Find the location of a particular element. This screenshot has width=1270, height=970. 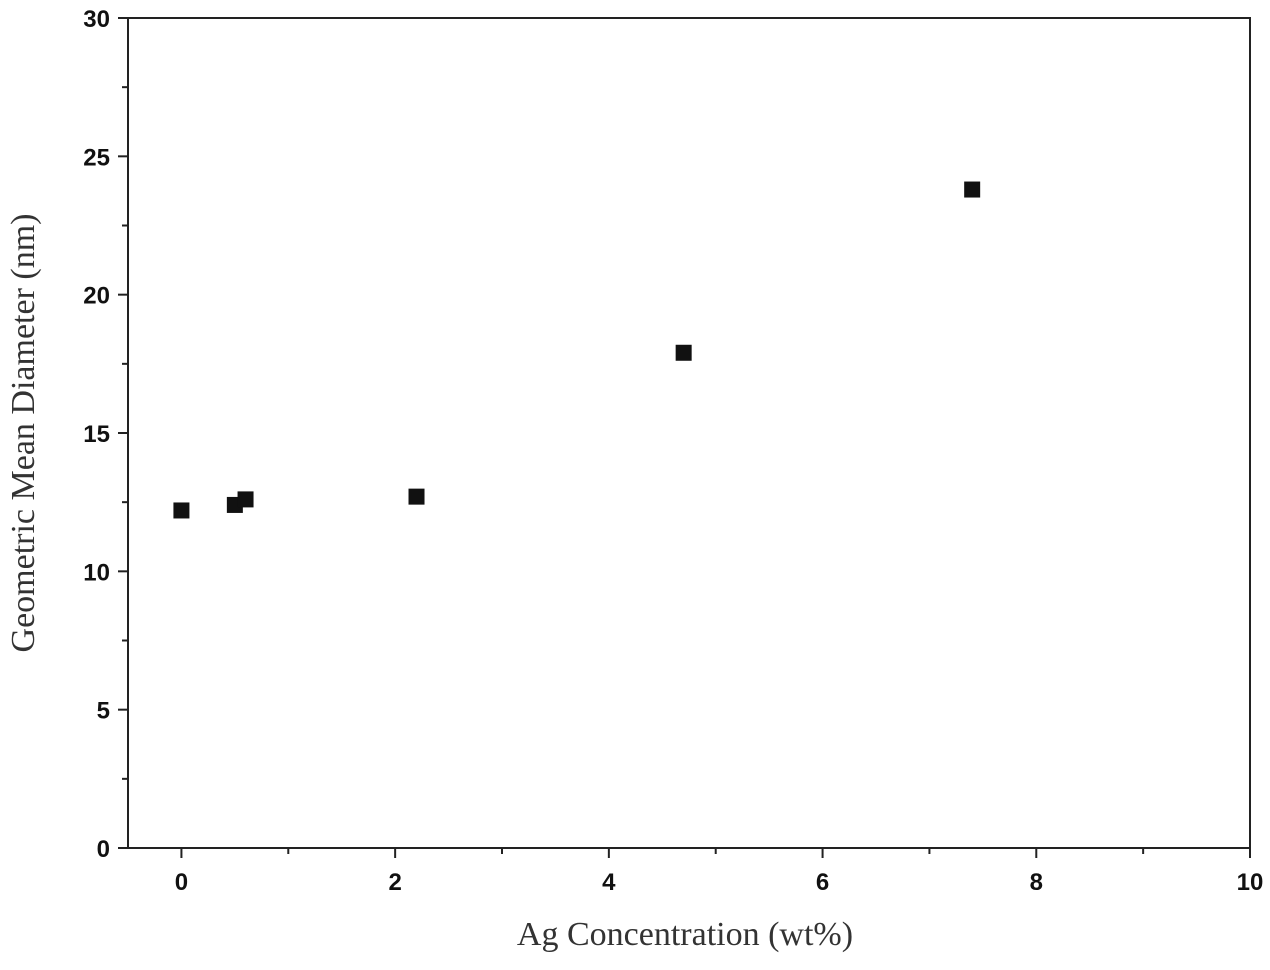

y-tick-label: 30 is located at coordinates (96, 19).